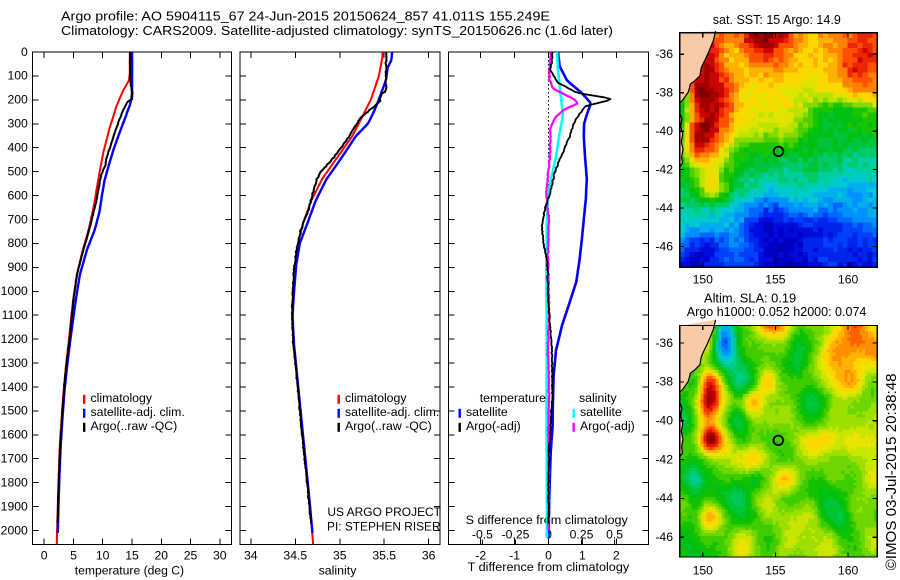  I want to click on svg-text: Altim. SLA: 0.19, so click(750, 297).